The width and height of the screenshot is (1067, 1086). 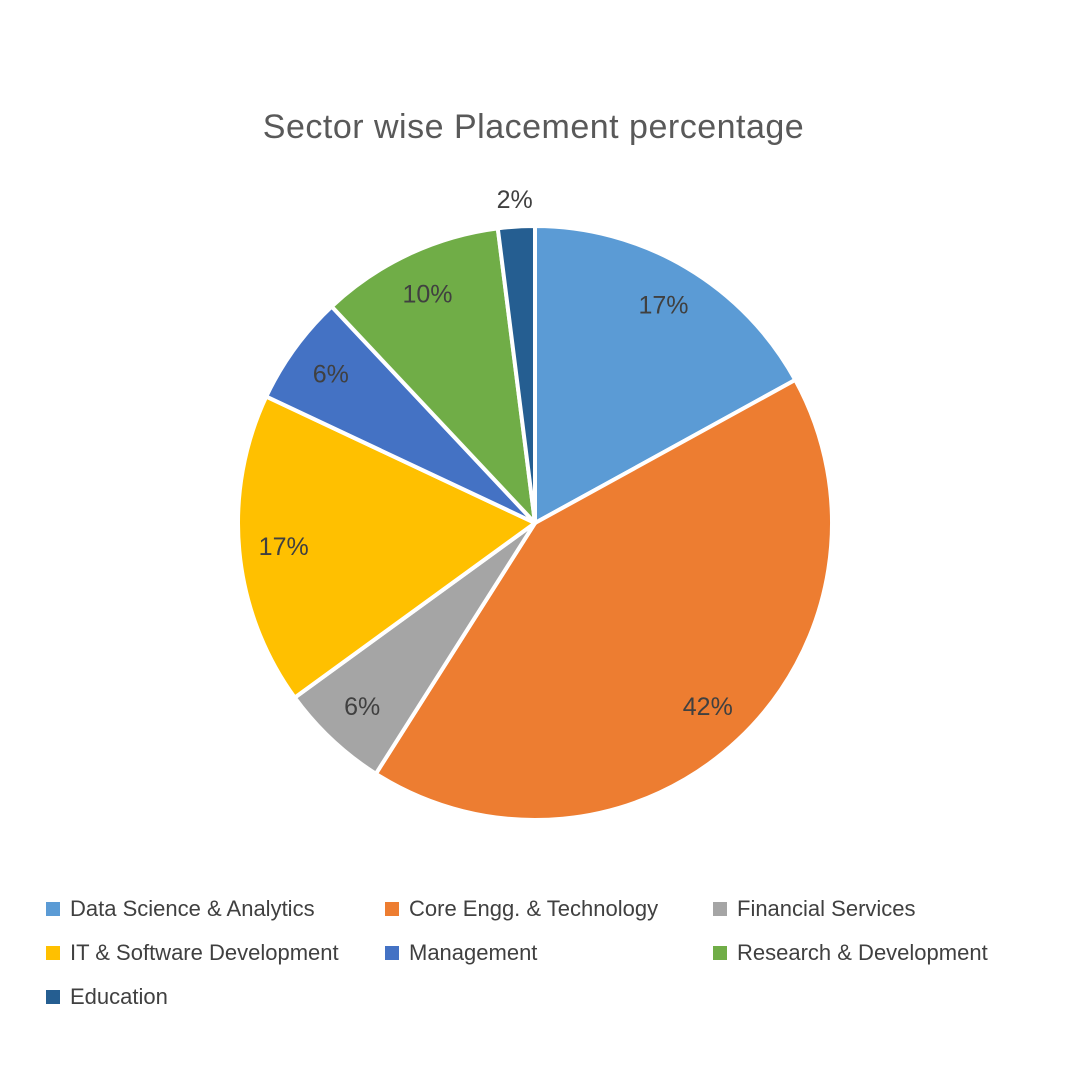 What do you see at coordinates (533, 127) in the screenshot?
I see `chart-title: Sector wise Placement percentage` at bounding box center [533, 127].